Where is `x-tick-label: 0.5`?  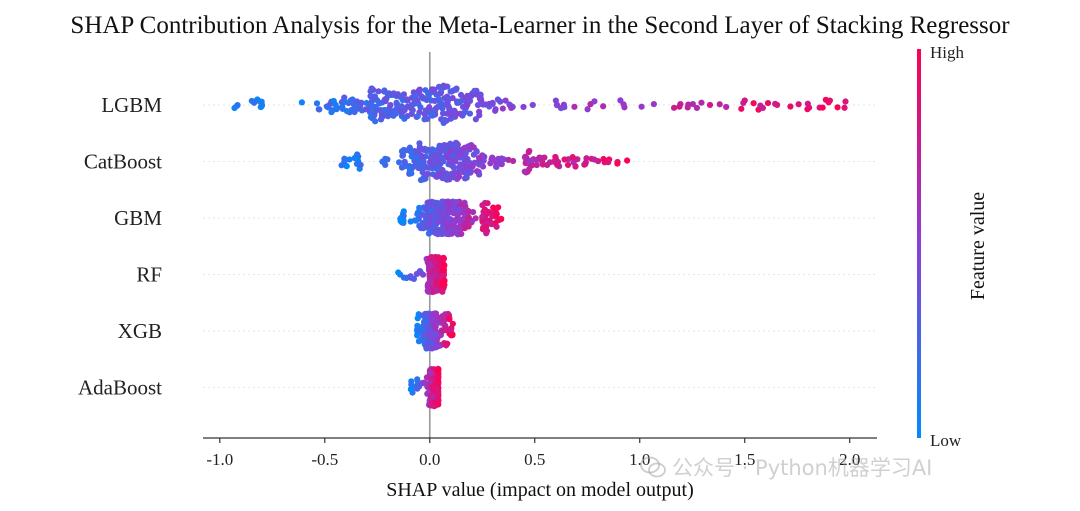 x-tick-label: 0.5 is located at coordinates (534, 459).